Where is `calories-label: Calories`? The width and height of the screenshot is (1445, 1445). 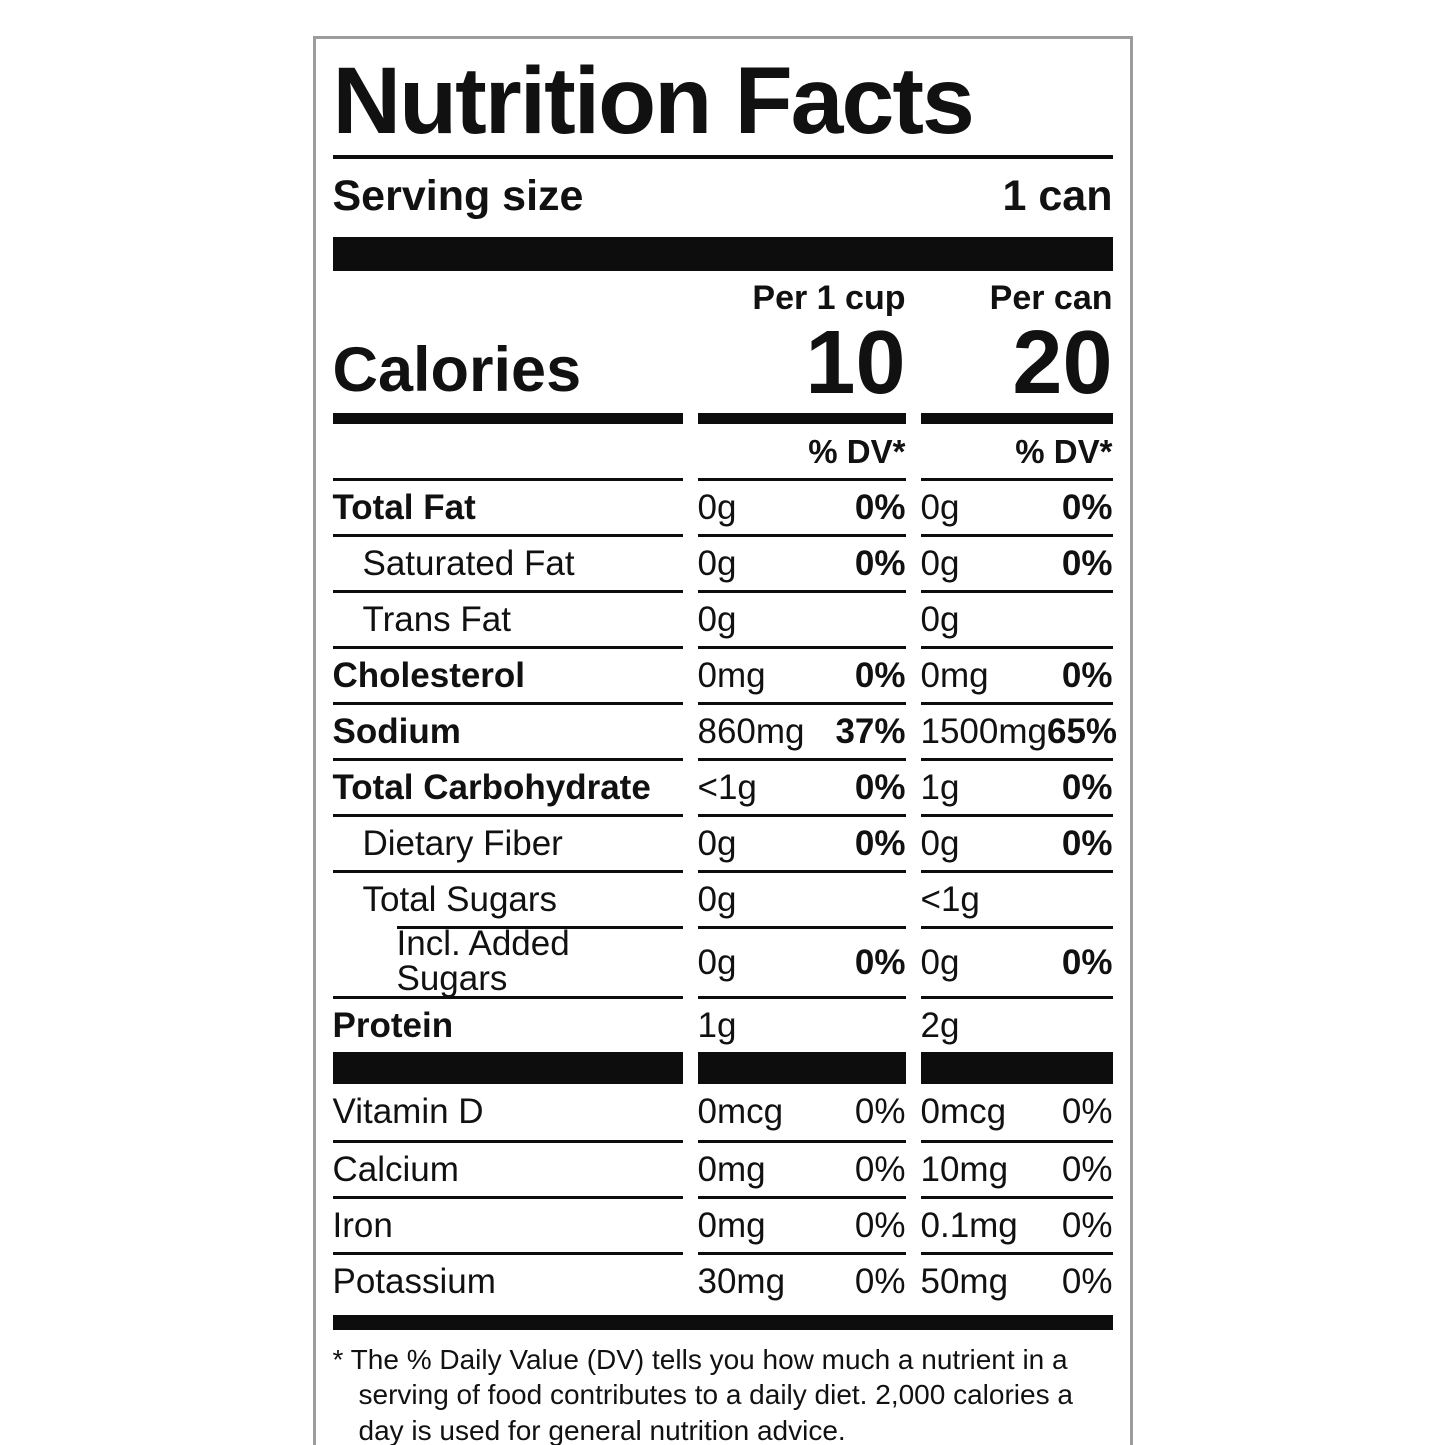 calories-label: Calories is located at coordinates (457, 369).